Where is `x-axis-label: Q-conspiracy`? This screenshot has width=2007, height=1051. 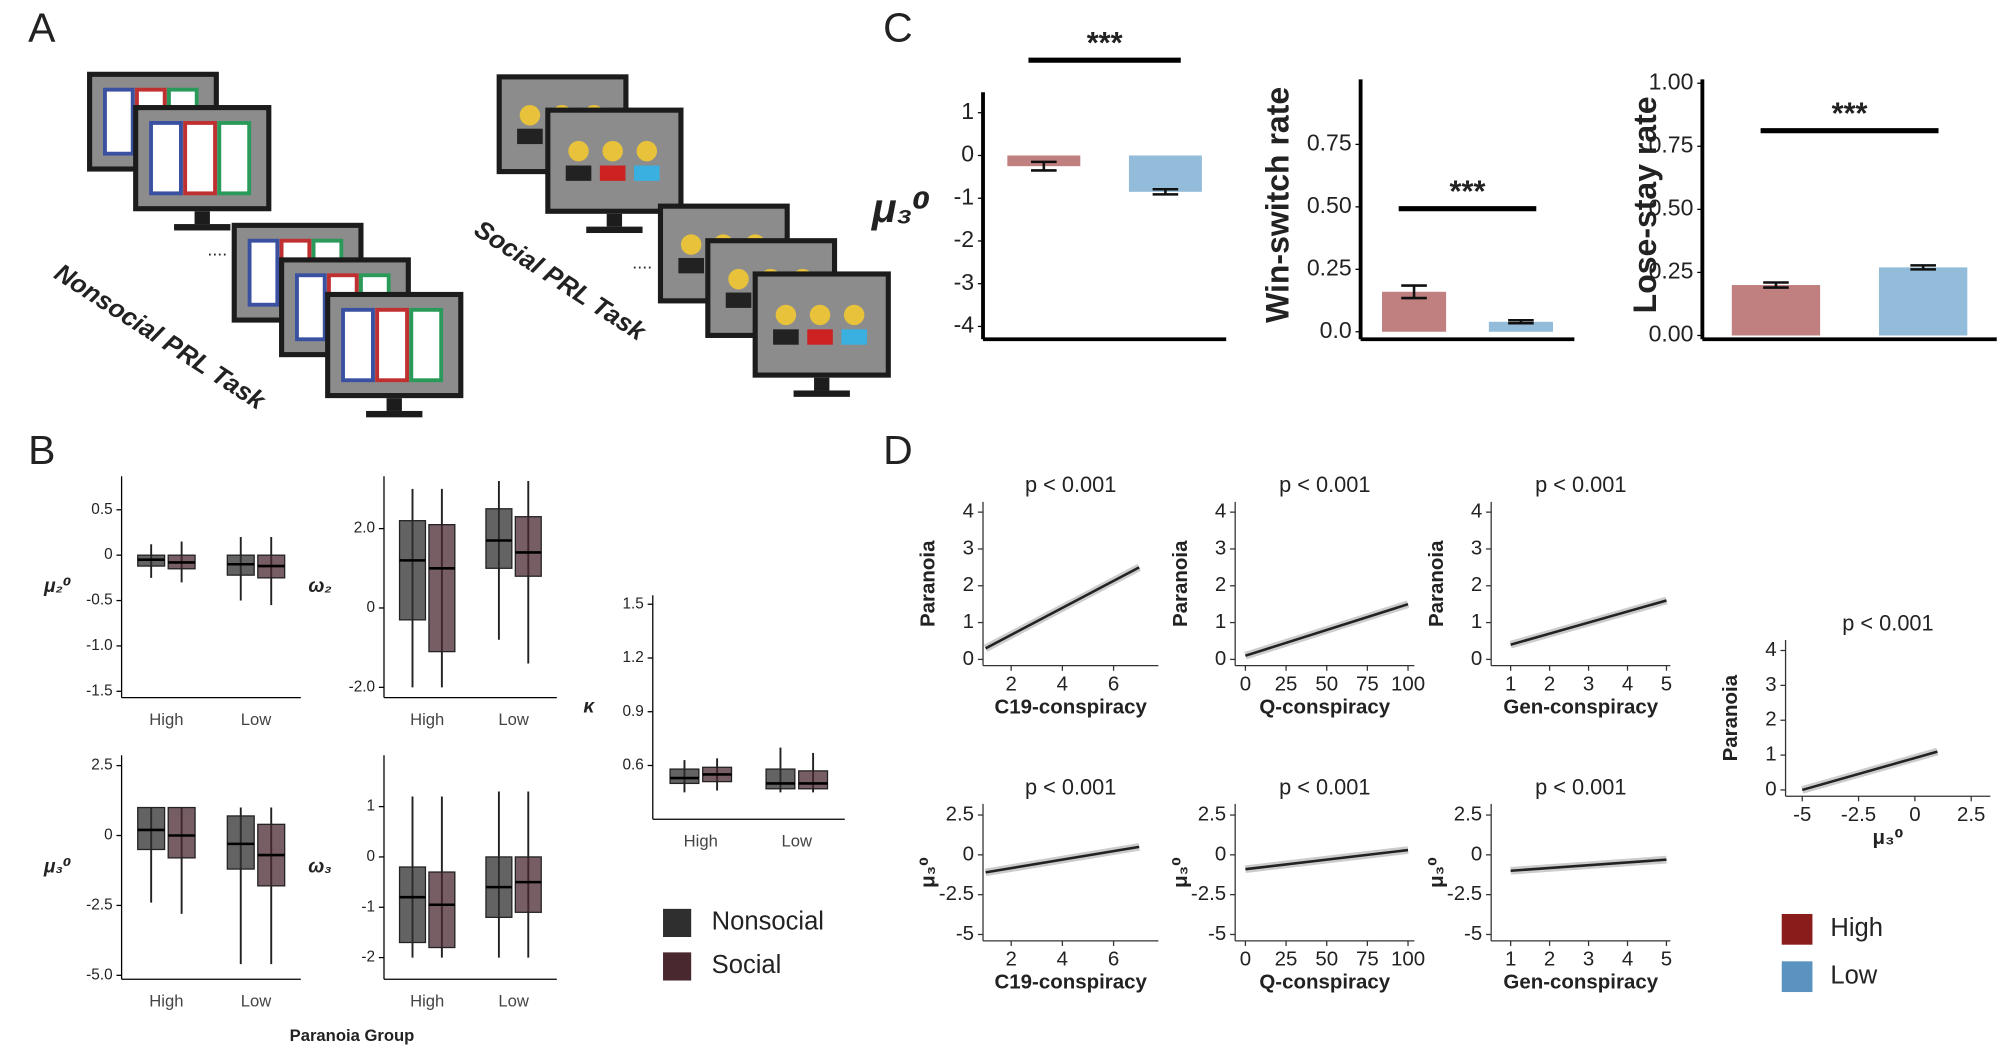
x-axis-label: Q-conspiracy is located at coordinates (1324, 706).